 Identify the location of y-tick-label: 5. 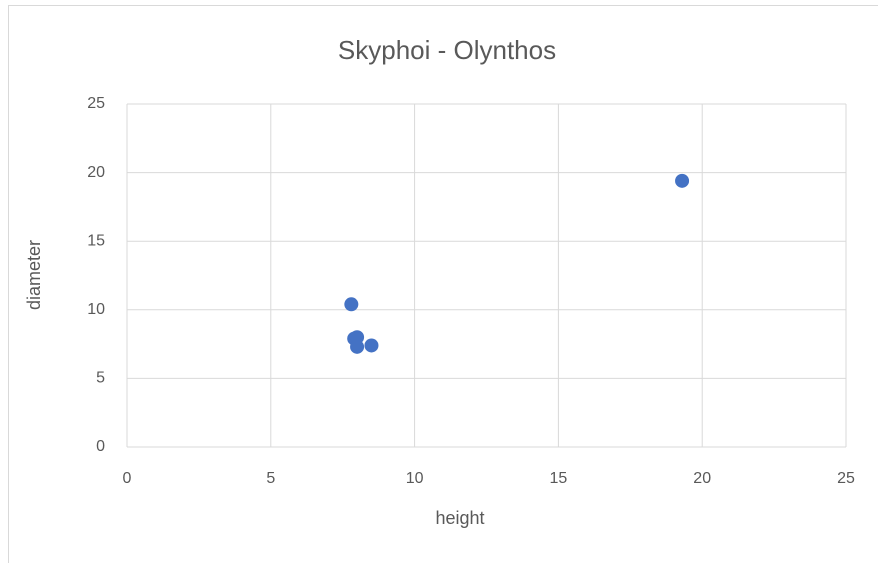
(100, 378).